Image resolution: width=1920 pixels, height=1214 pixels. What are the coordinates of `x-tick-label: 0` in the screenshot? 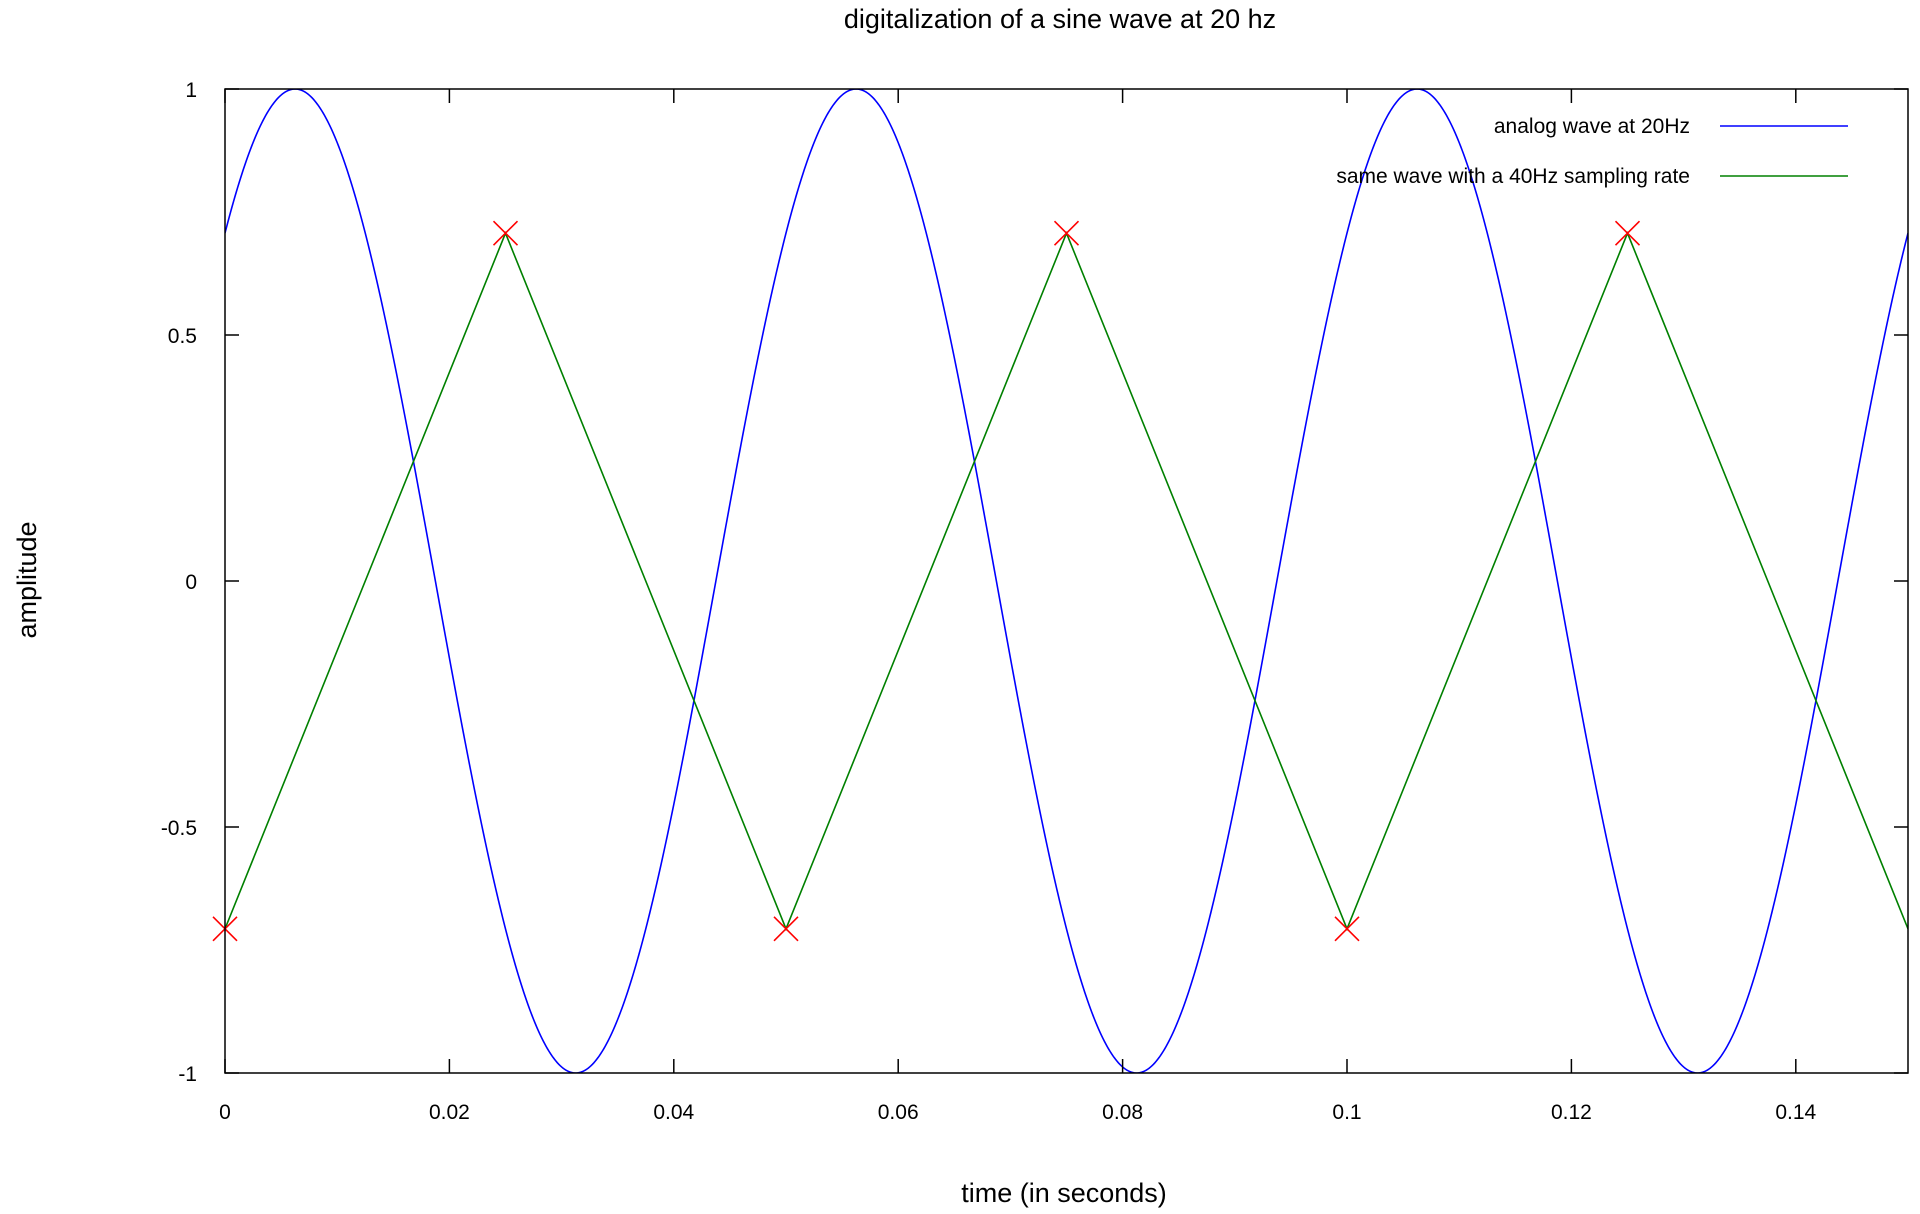 It's located at (225, 1112).